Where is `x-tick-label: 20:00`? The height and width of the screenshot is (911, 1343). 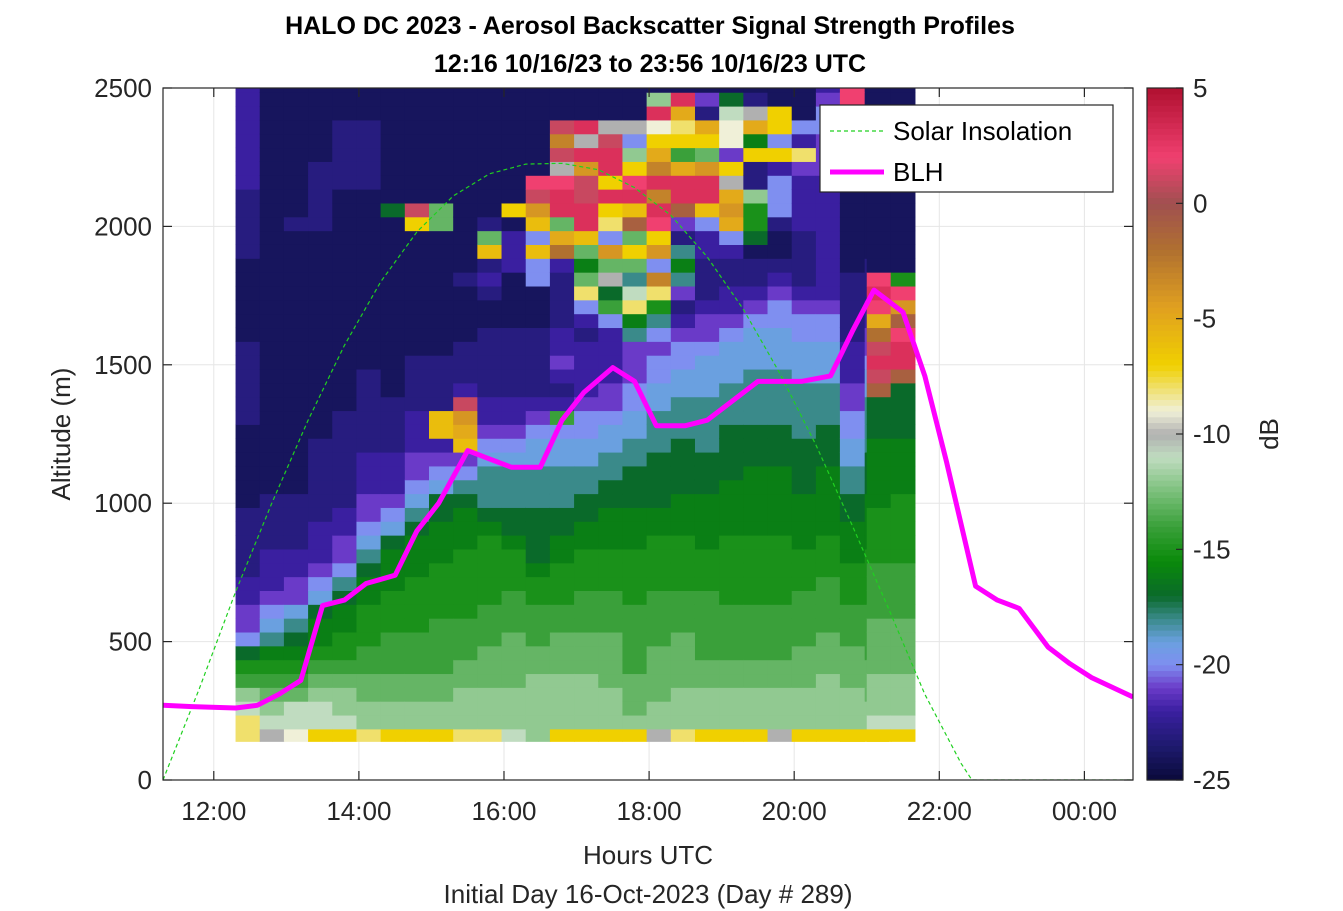 x-tick-label: 20:00 is located at coordinates (794, 811).